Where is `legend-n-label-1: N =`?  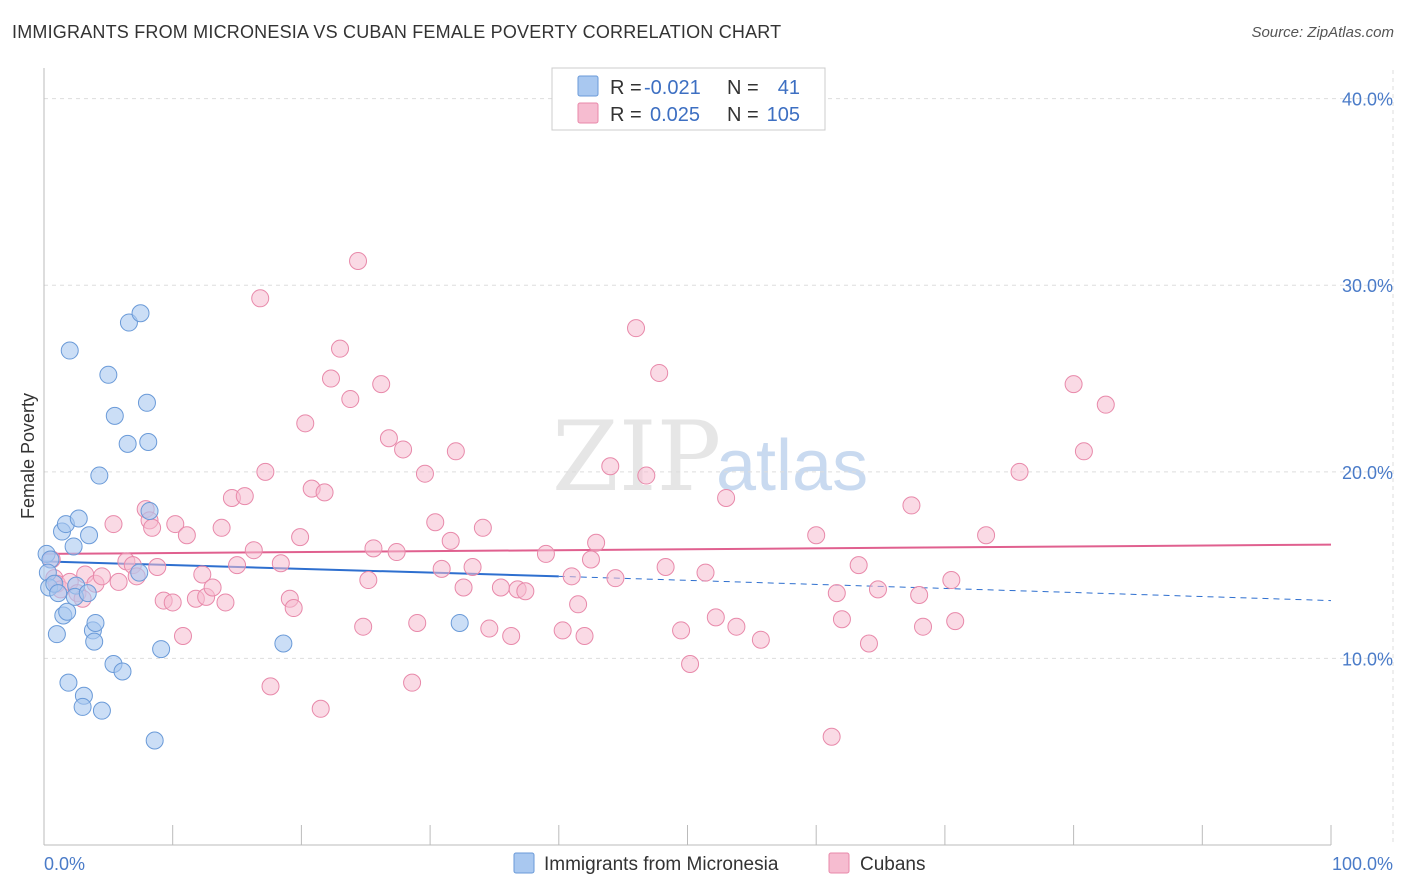
legend-n-label-1: N = is located at coordinates (743, 88).